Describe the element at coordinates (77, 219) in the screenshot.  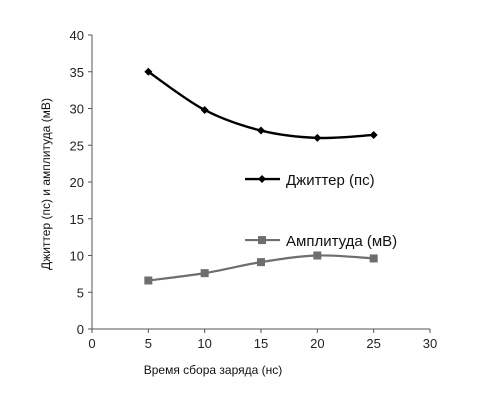
I see `y-tick-label: 15` at that location.